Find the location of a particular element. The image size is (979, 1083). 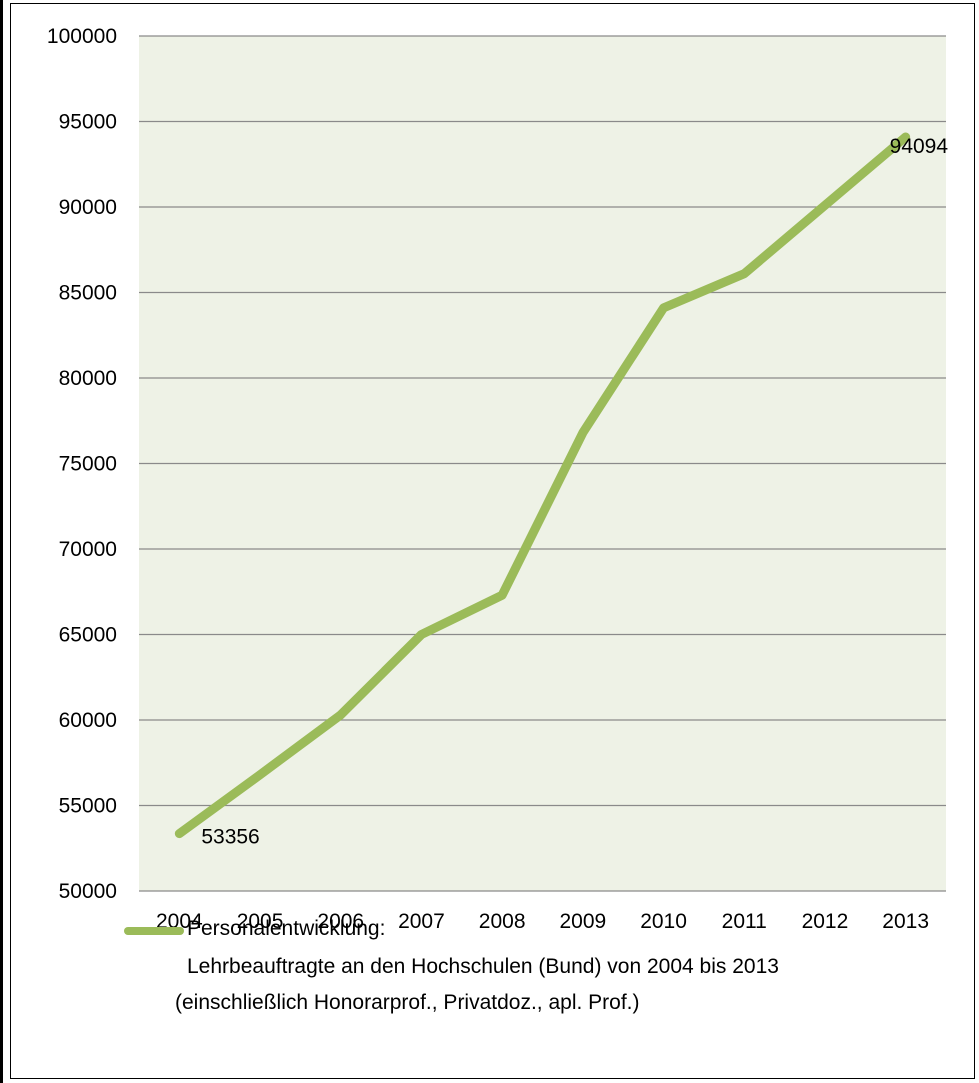

x-tick-label: 2011 is located at coordinates (744, 921).